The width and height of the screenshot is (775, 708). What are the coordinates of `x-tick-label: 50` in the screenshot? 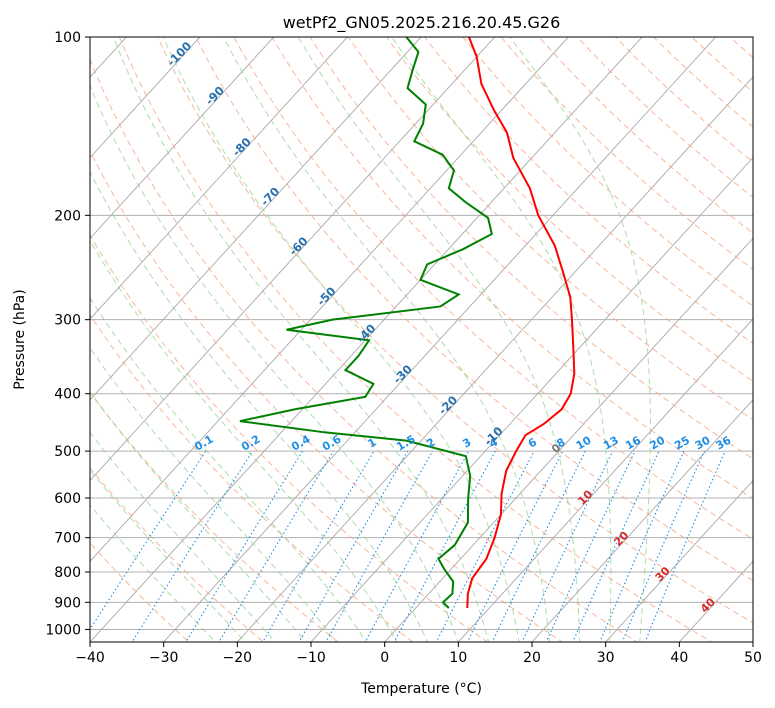 It's located at (753, 658).